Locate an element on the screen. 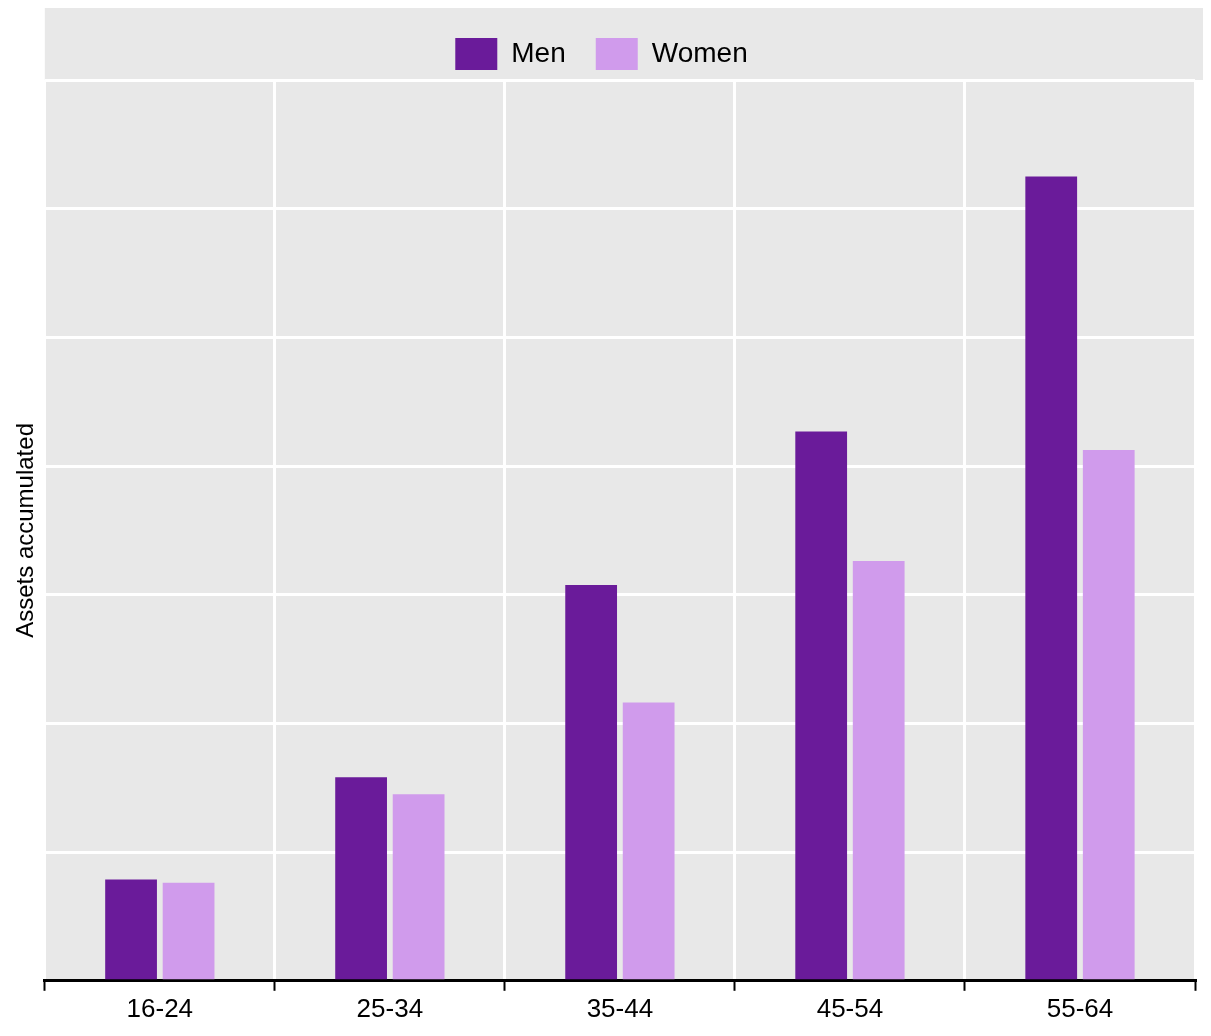  x-tick-label: 35-44 is located at coordinates (620, 1007).